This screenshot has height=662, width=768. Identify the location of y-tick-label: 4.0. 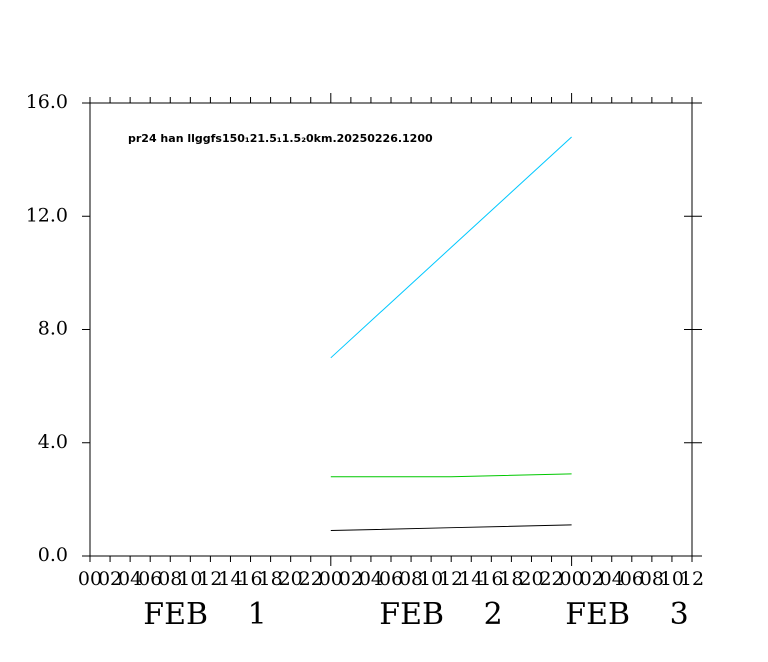
(53, 442).